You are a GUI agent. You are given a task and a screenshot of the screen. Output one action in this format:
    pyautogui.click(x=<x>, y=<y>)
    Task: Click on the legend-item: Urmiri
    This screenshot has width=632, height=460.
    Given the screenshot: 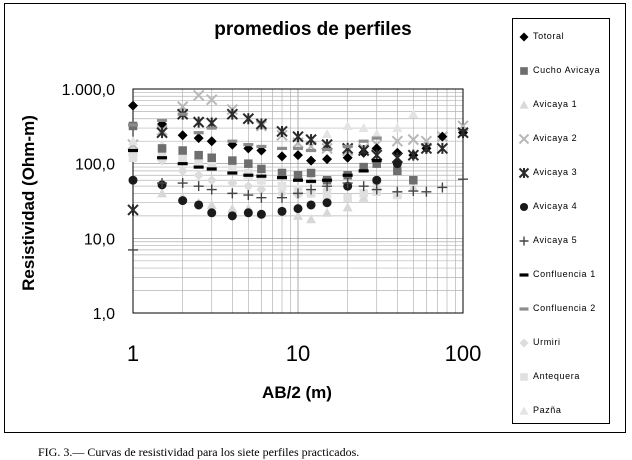 What is the action you would take?
    pyautogui.click(x=562, y=343)
    